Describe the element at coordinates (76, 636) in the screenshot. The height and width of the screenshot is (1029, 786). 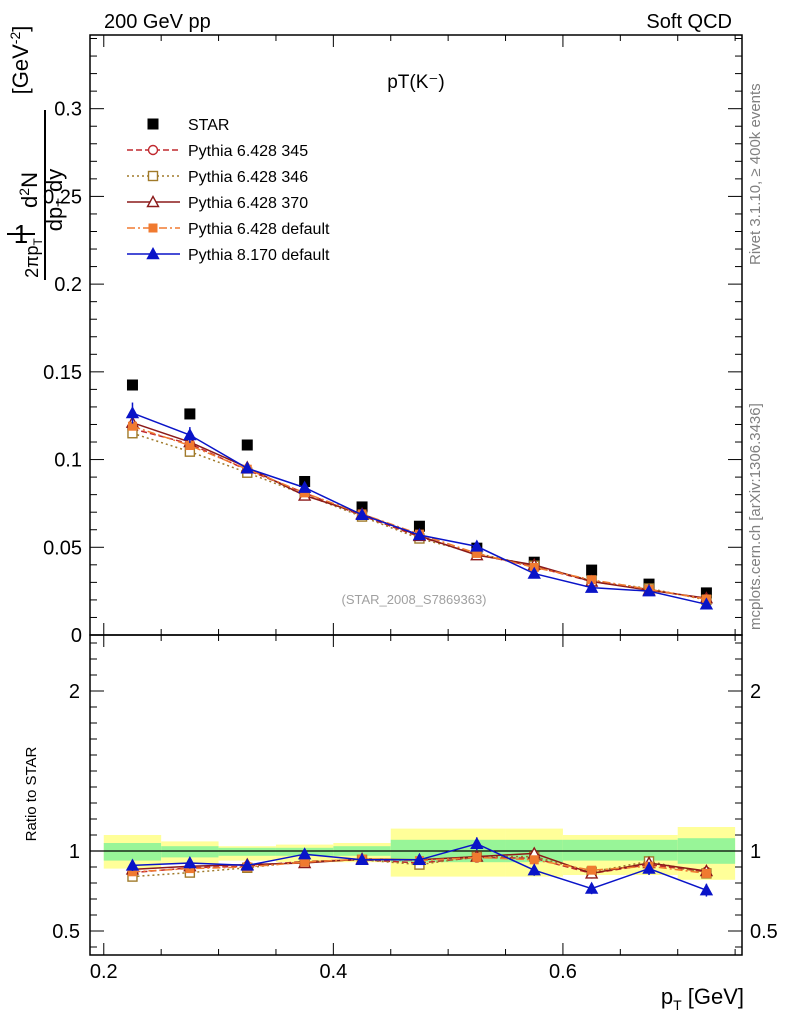
I see `main-y-tick-label: 0` at that location.